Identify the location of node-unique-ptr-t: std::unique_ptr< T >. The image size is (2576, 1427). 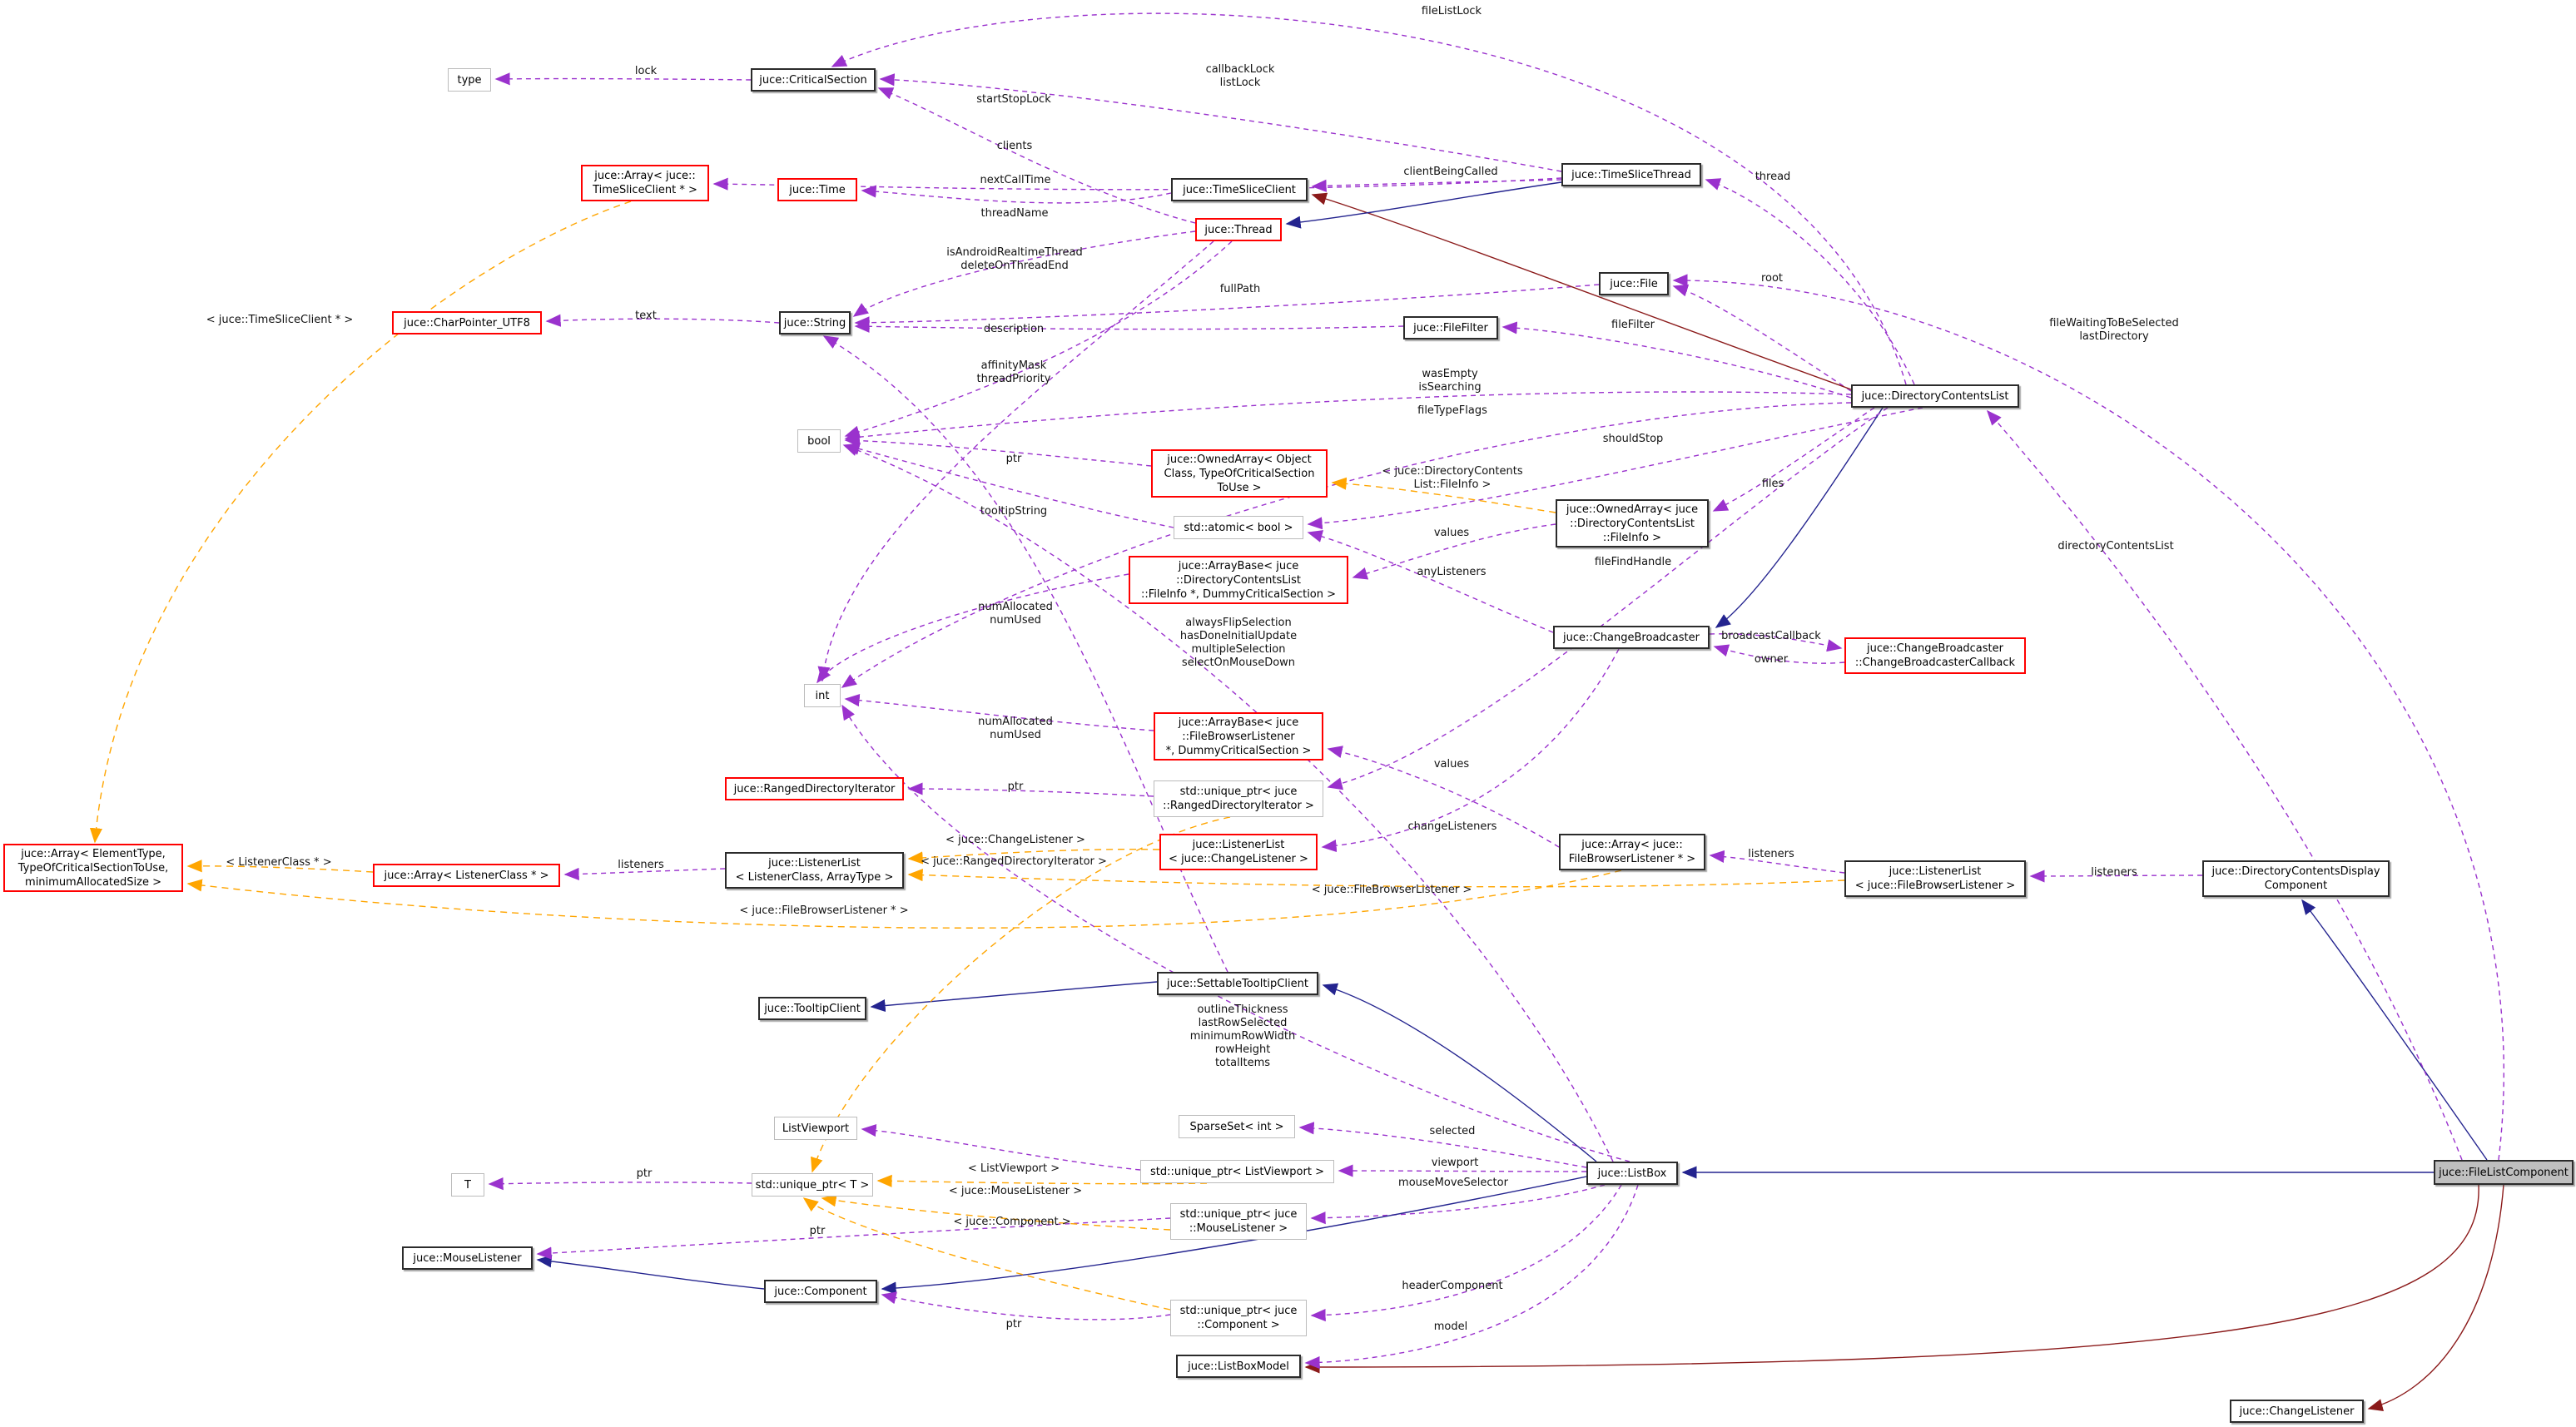
(812, 1185).